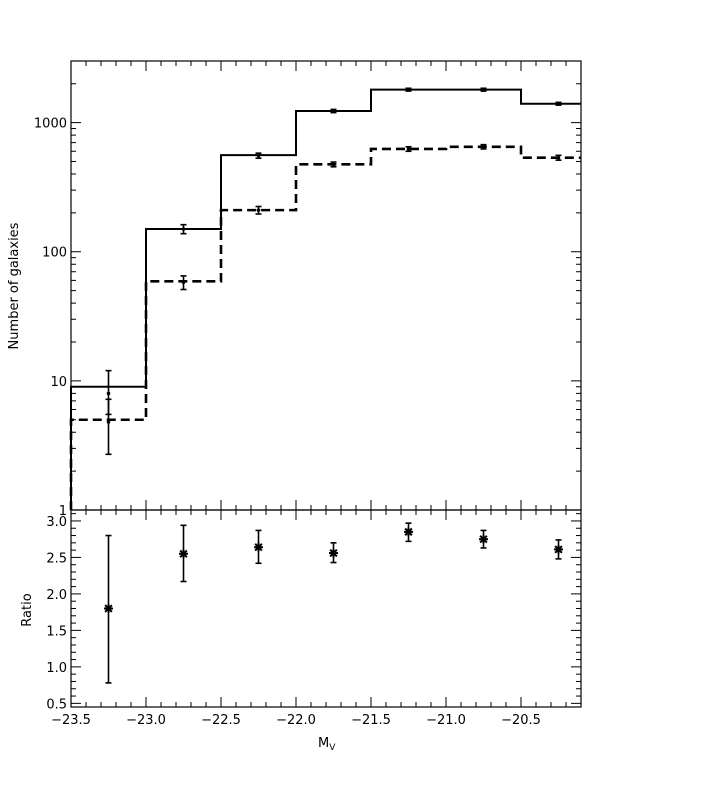  I want to click on top-y-tick-label: 1, so click(63, 511).